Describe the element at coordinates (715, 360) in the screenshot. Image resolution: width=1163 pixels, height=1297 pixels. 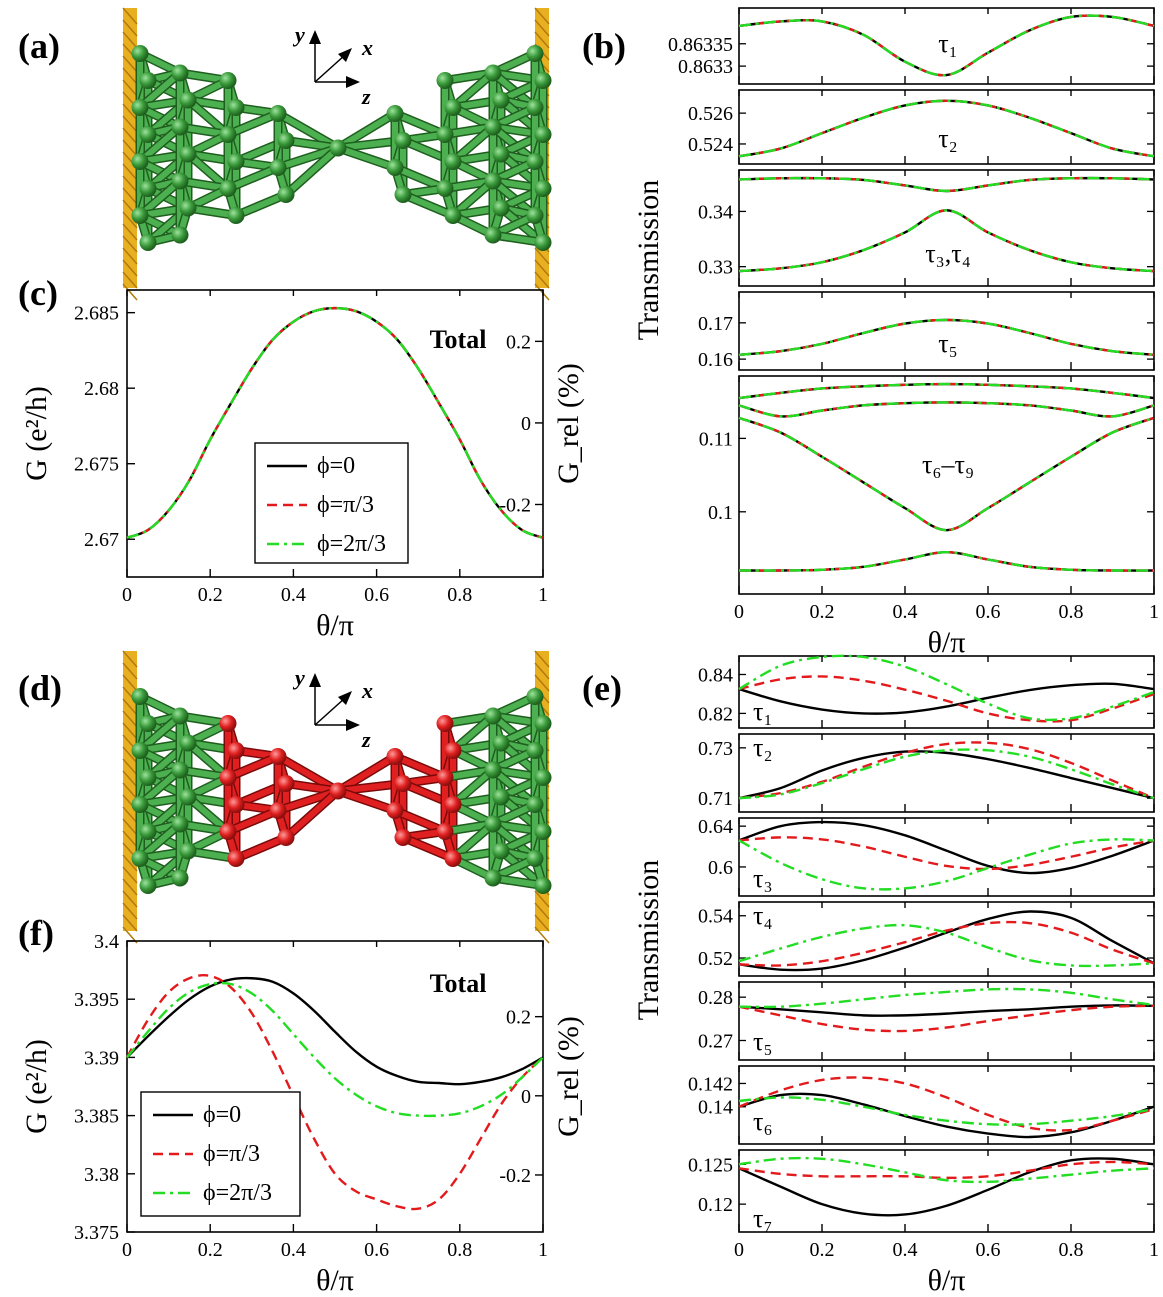
I see `ytick-label: 0.16` at that location.